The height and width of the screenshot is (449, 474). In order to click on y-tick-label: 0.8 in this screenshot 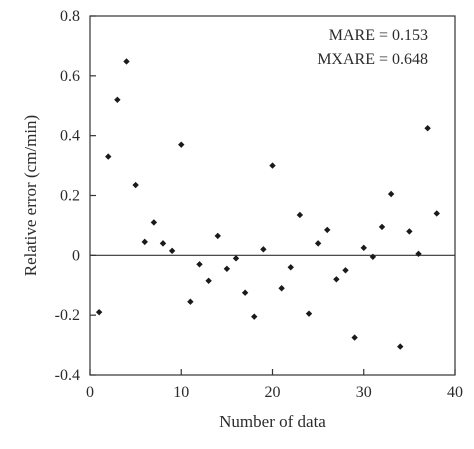, I will do `click(70, 16)`.